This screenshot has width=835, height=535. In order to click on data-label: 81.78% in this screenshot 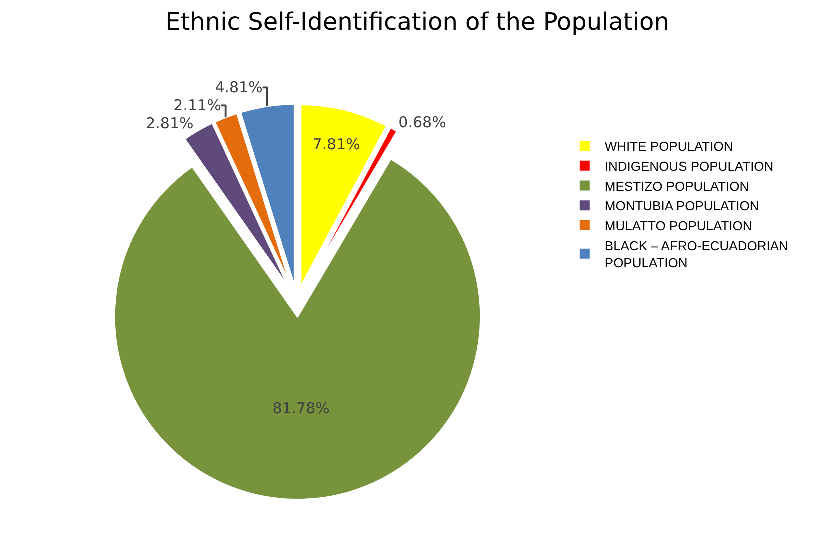, I will do `click(301, 408)`.